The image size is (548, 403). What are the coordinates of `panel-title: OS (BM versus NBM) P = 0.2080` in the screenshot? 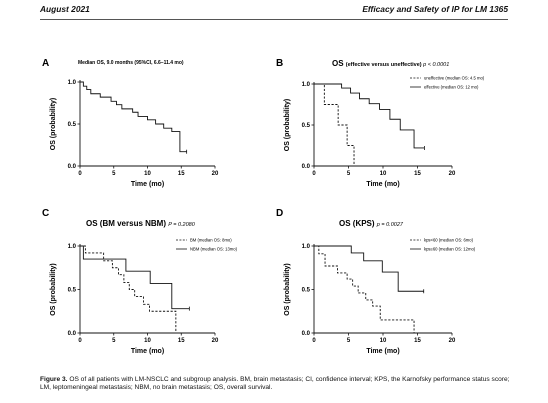 It's located at (141, 223).